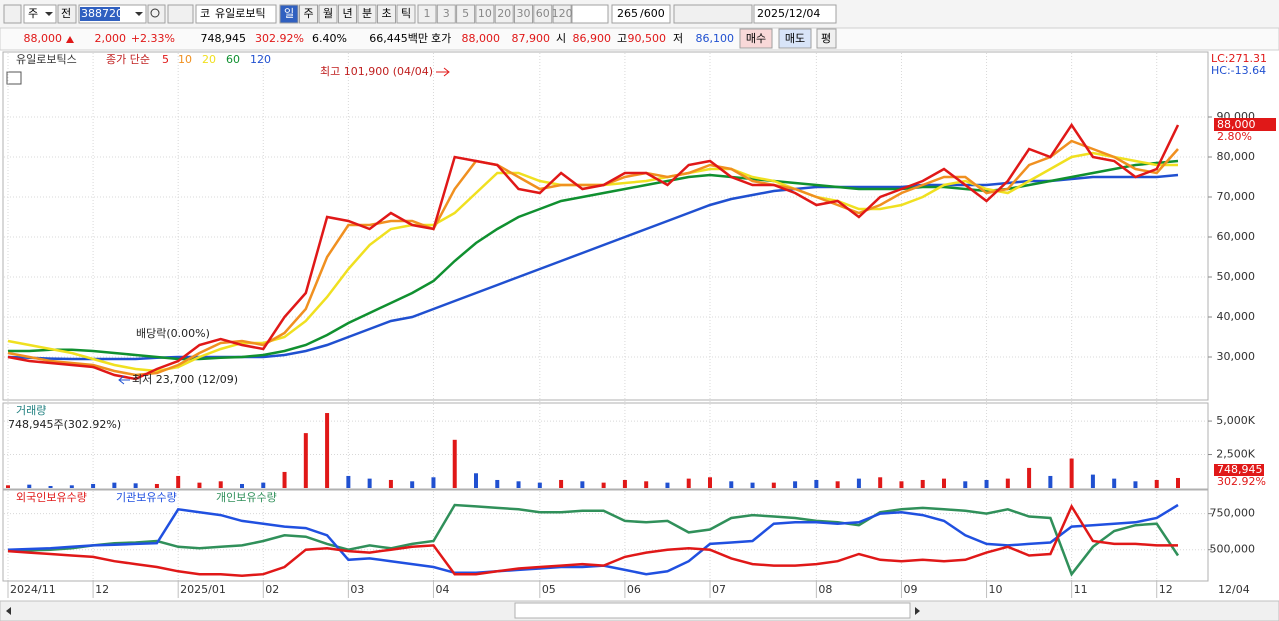 The height and width of the screenshot is (621, 1279). Describe the element at coordinates (622, 38) in the screenshot. I see `high-label: 고` at that location.